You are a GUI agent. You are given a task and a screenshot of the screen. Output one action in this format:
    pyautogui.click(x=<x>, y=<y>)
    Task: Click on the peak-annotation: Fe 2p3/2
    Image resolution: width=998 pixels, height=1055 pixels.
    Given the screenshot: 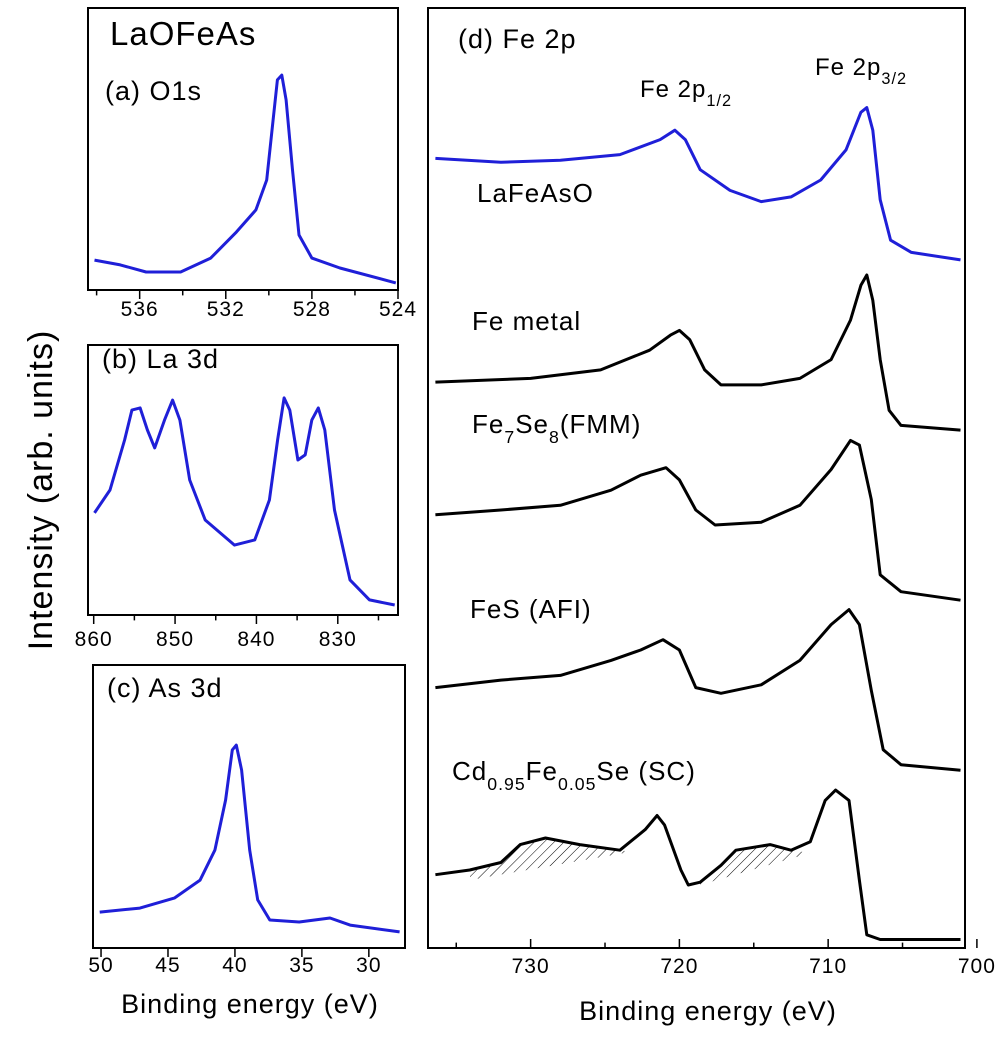 What is the action you would take?
    pyautogui.click(x=861, y=71)
    